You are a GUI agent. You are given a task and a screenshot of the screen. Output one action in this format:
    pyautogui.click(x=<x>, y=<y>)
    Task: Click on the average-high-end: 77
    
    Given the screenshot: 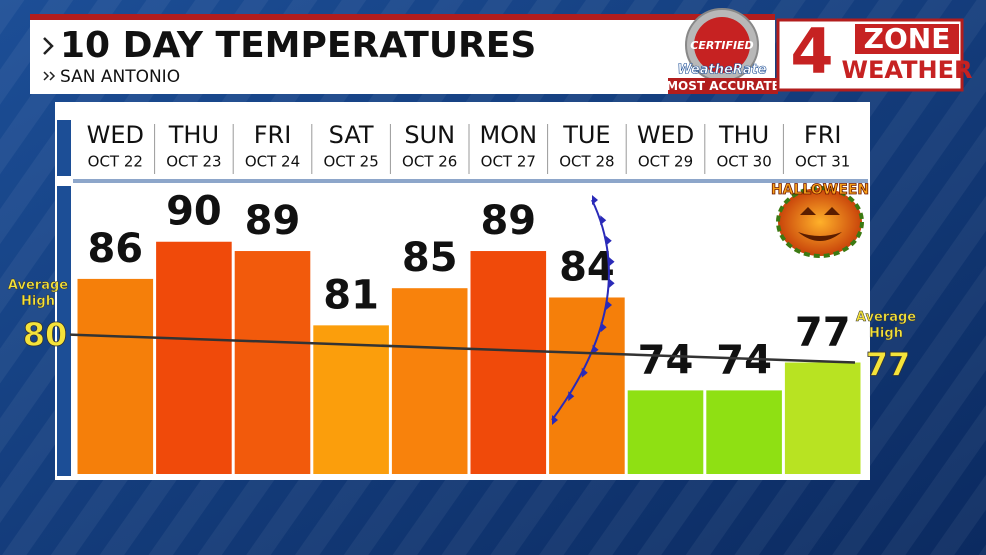 What is the action you would take?
    pyautogui.click(x=888, y=365)
    